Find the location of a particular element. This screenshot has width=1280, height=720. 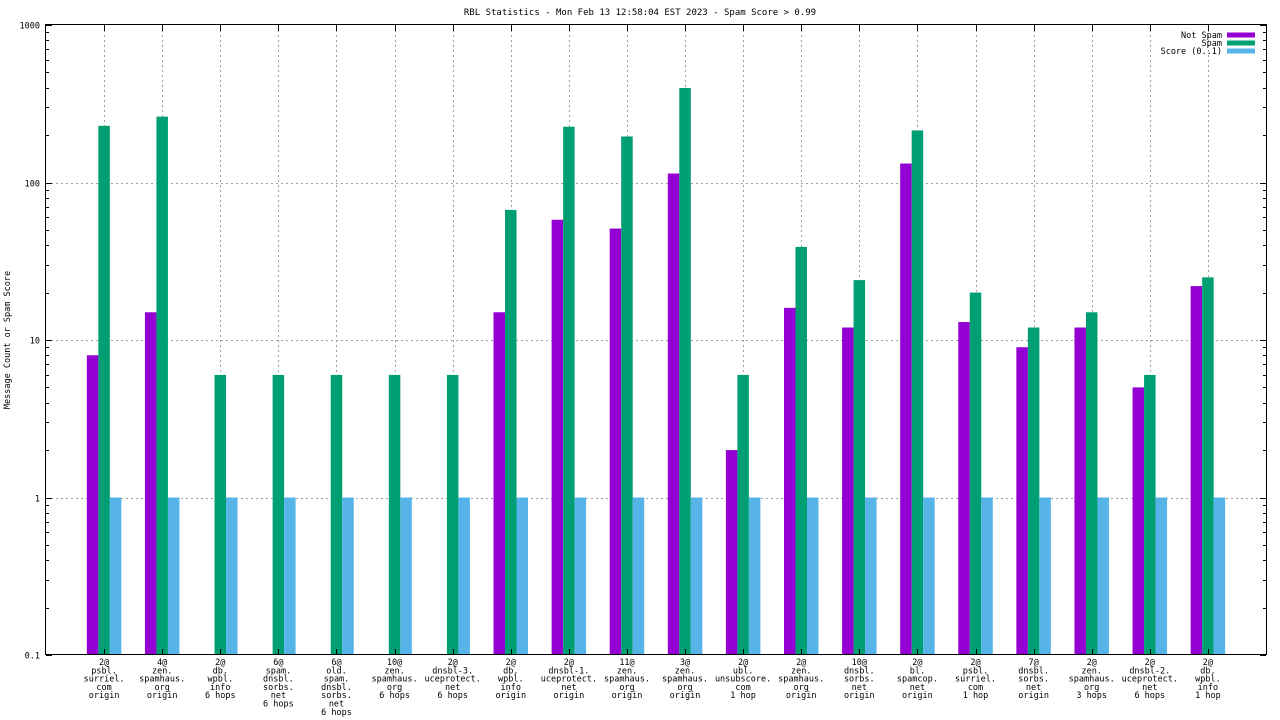

x-tick-label: db. is located at coordinates (1207, 671).